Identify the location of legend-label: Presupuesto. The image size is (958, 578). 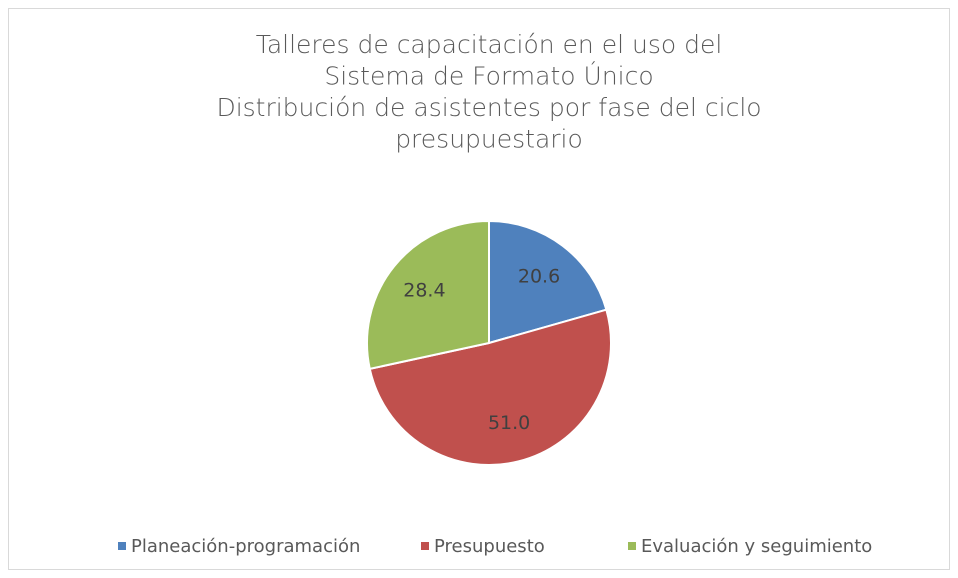
(489, 546).